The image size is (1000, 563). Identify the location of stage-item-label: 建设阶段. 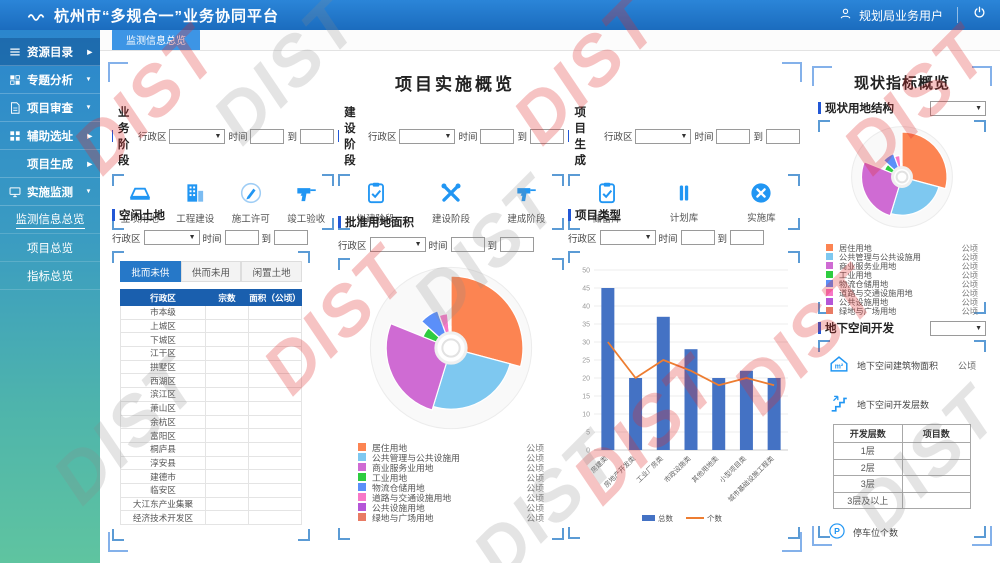
(450, 219).